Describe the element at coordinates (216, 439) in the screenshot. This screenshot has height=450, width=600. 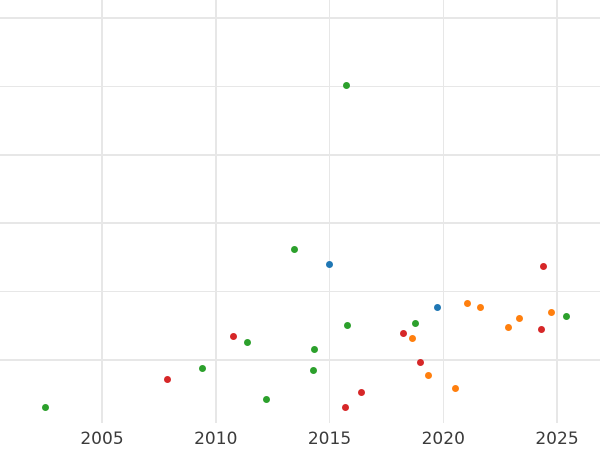
I see `x-tick-label: 2010` at that location.